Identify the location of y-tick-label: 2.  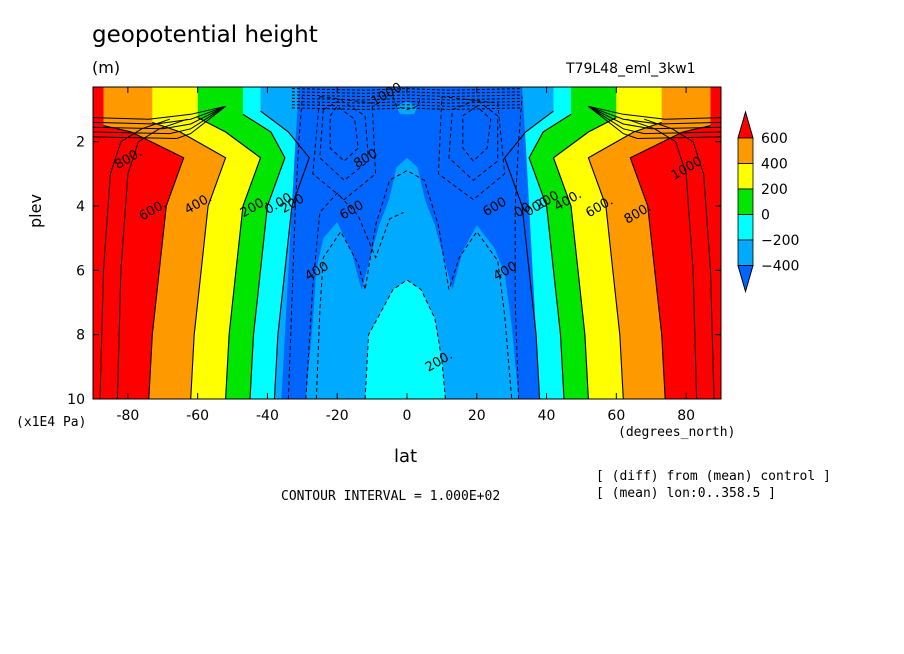
(80, 143).